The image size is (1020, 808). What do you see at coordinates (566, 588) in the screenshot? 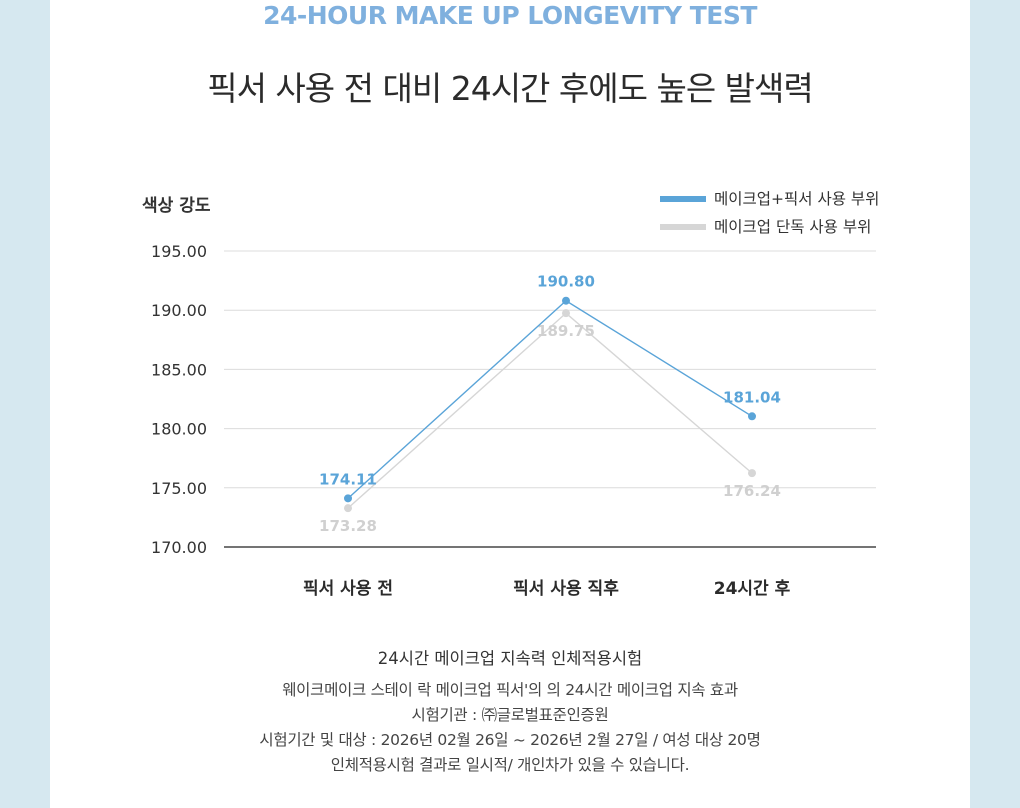
I see `x-tick-label: 픽서 사용 직후` at bounding box center [566, 588].